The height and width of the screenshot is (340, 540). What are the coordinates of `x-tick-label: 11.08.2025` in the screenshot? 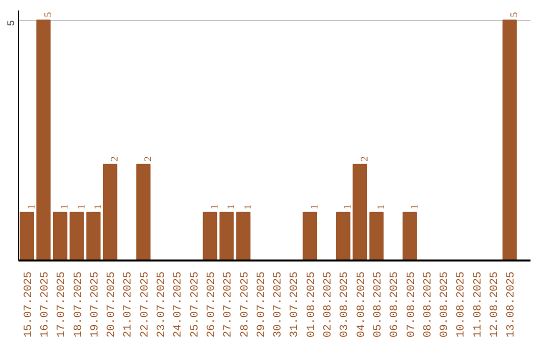 It's located at (478, 304).